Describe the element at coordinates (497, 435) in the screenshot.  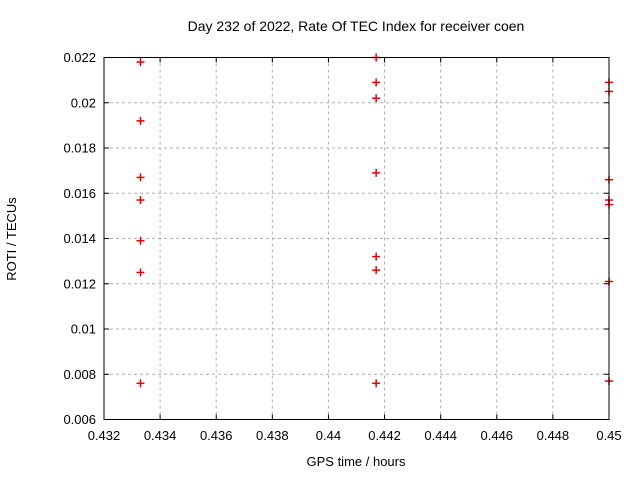
I see `x-tick-label: 0.446` at that location.